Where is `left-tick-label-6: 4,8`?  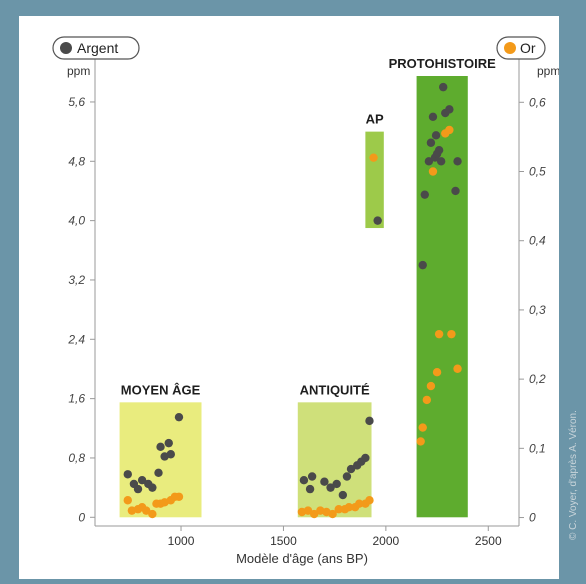
left-tick-label-6: 4,8 is located at coordinates (76, 161).